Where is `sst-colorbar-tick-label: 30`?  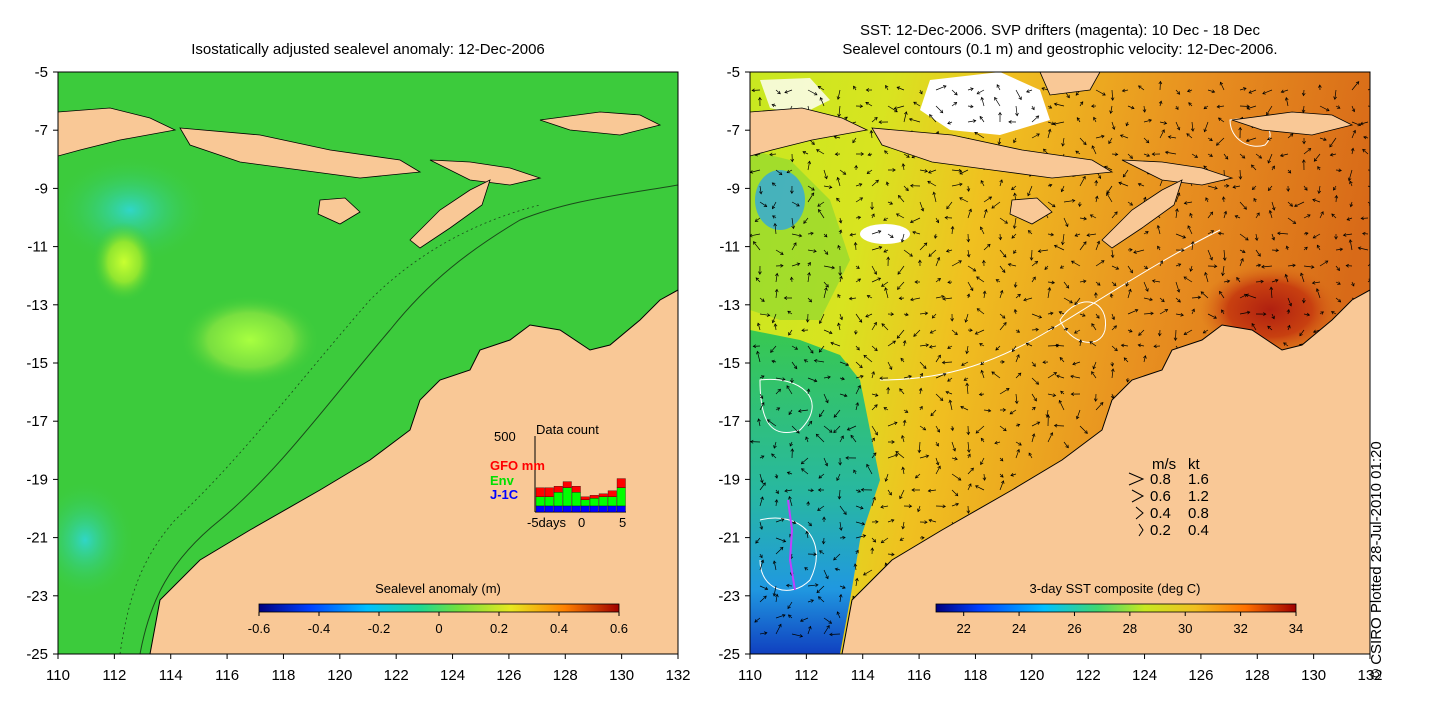 sst-colorbar-tick-label: 30 is located at coordinates (1185, 628).